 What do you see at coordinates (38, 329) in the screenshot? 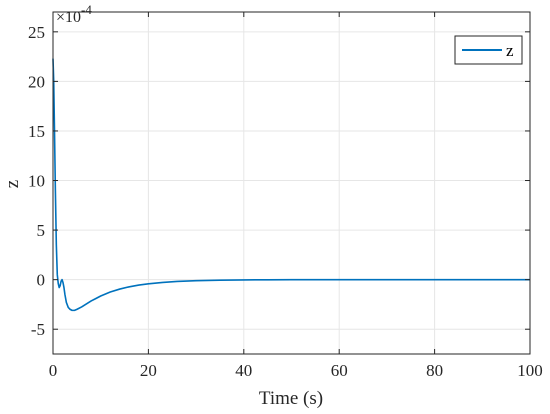
I see `y-tick-label: -5` at bounding box center [38, 329].